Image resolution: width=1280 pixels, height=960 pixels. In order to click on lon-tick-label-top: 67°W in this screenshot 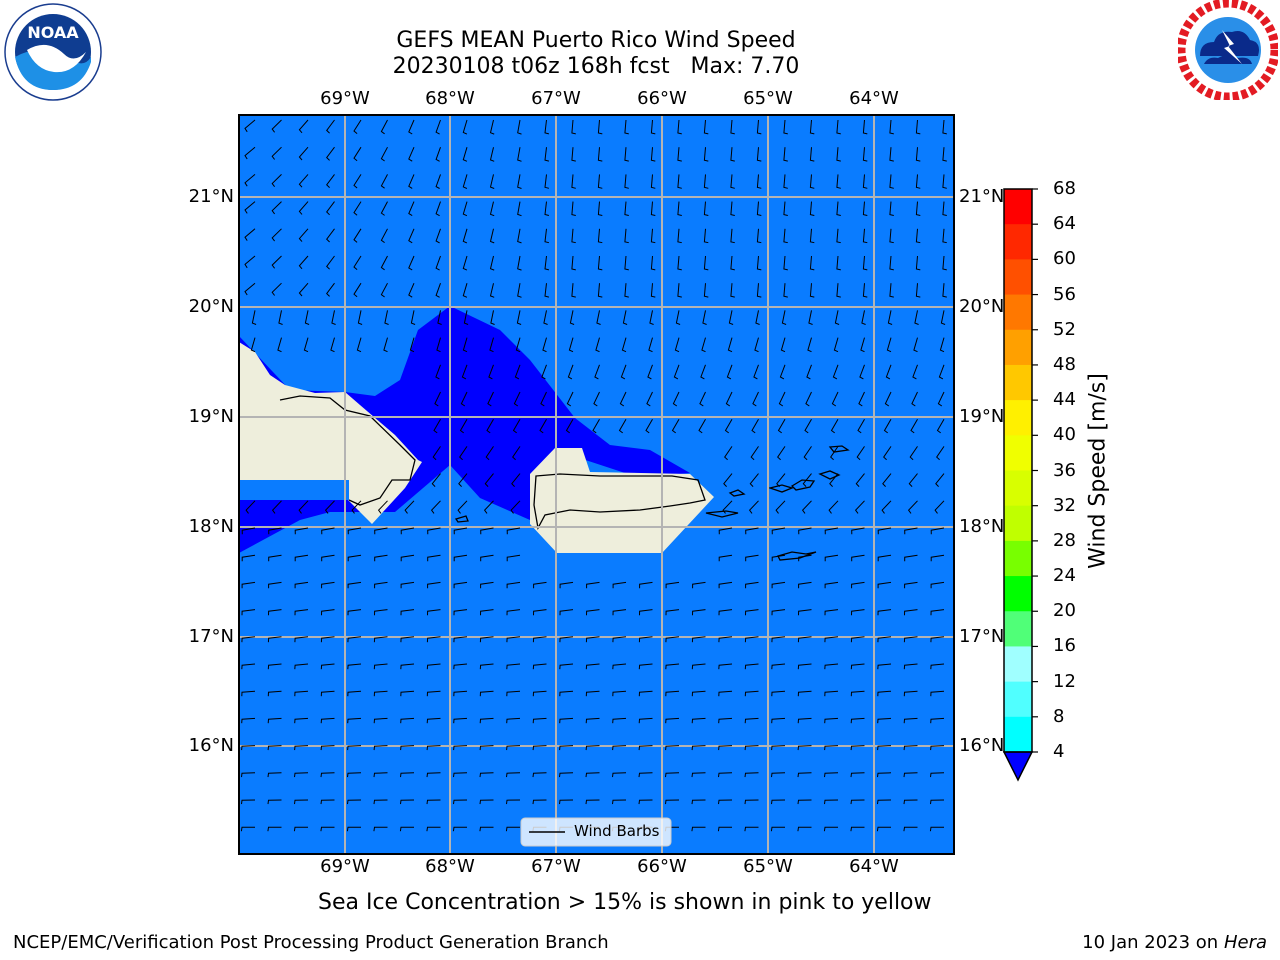, I will do `click(556, 98)`.